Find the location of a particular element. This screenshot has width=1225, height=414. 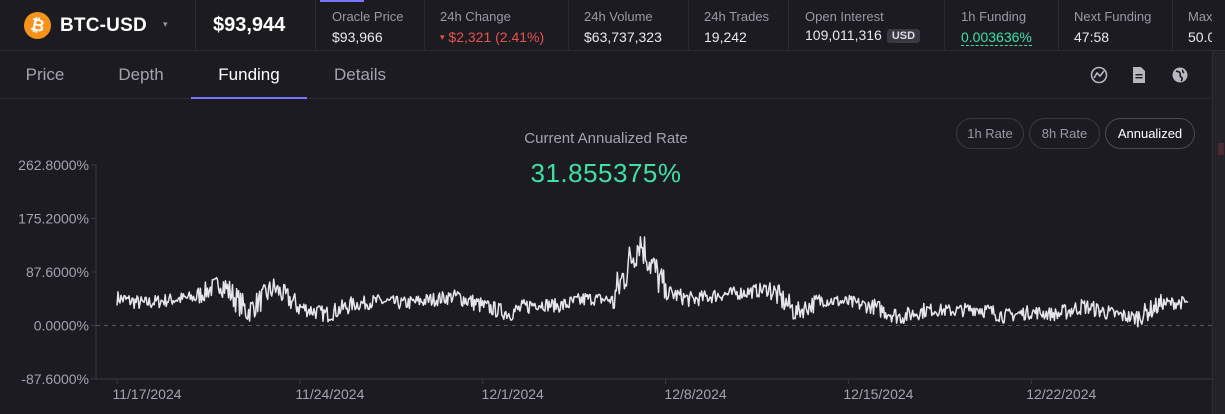

unit-badge: USD is located at coordinates (903, 36).